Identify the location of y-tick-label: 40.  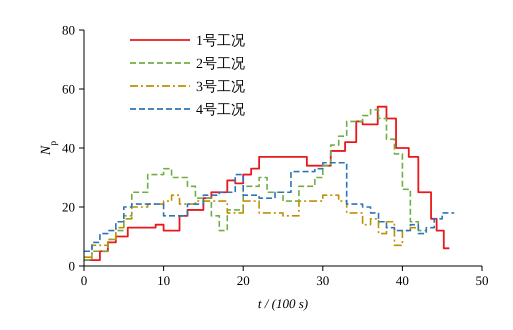
(68, 148).